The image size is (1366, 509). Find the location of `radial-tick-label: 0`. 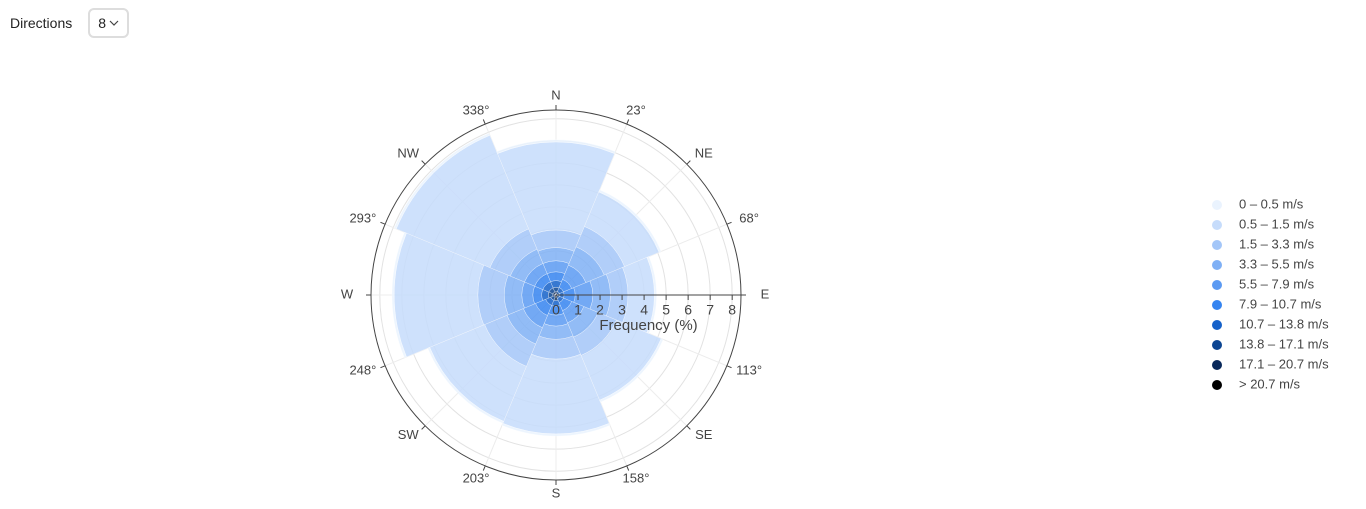

radial-tick-label: 0 is located at coordinates (556, 310).